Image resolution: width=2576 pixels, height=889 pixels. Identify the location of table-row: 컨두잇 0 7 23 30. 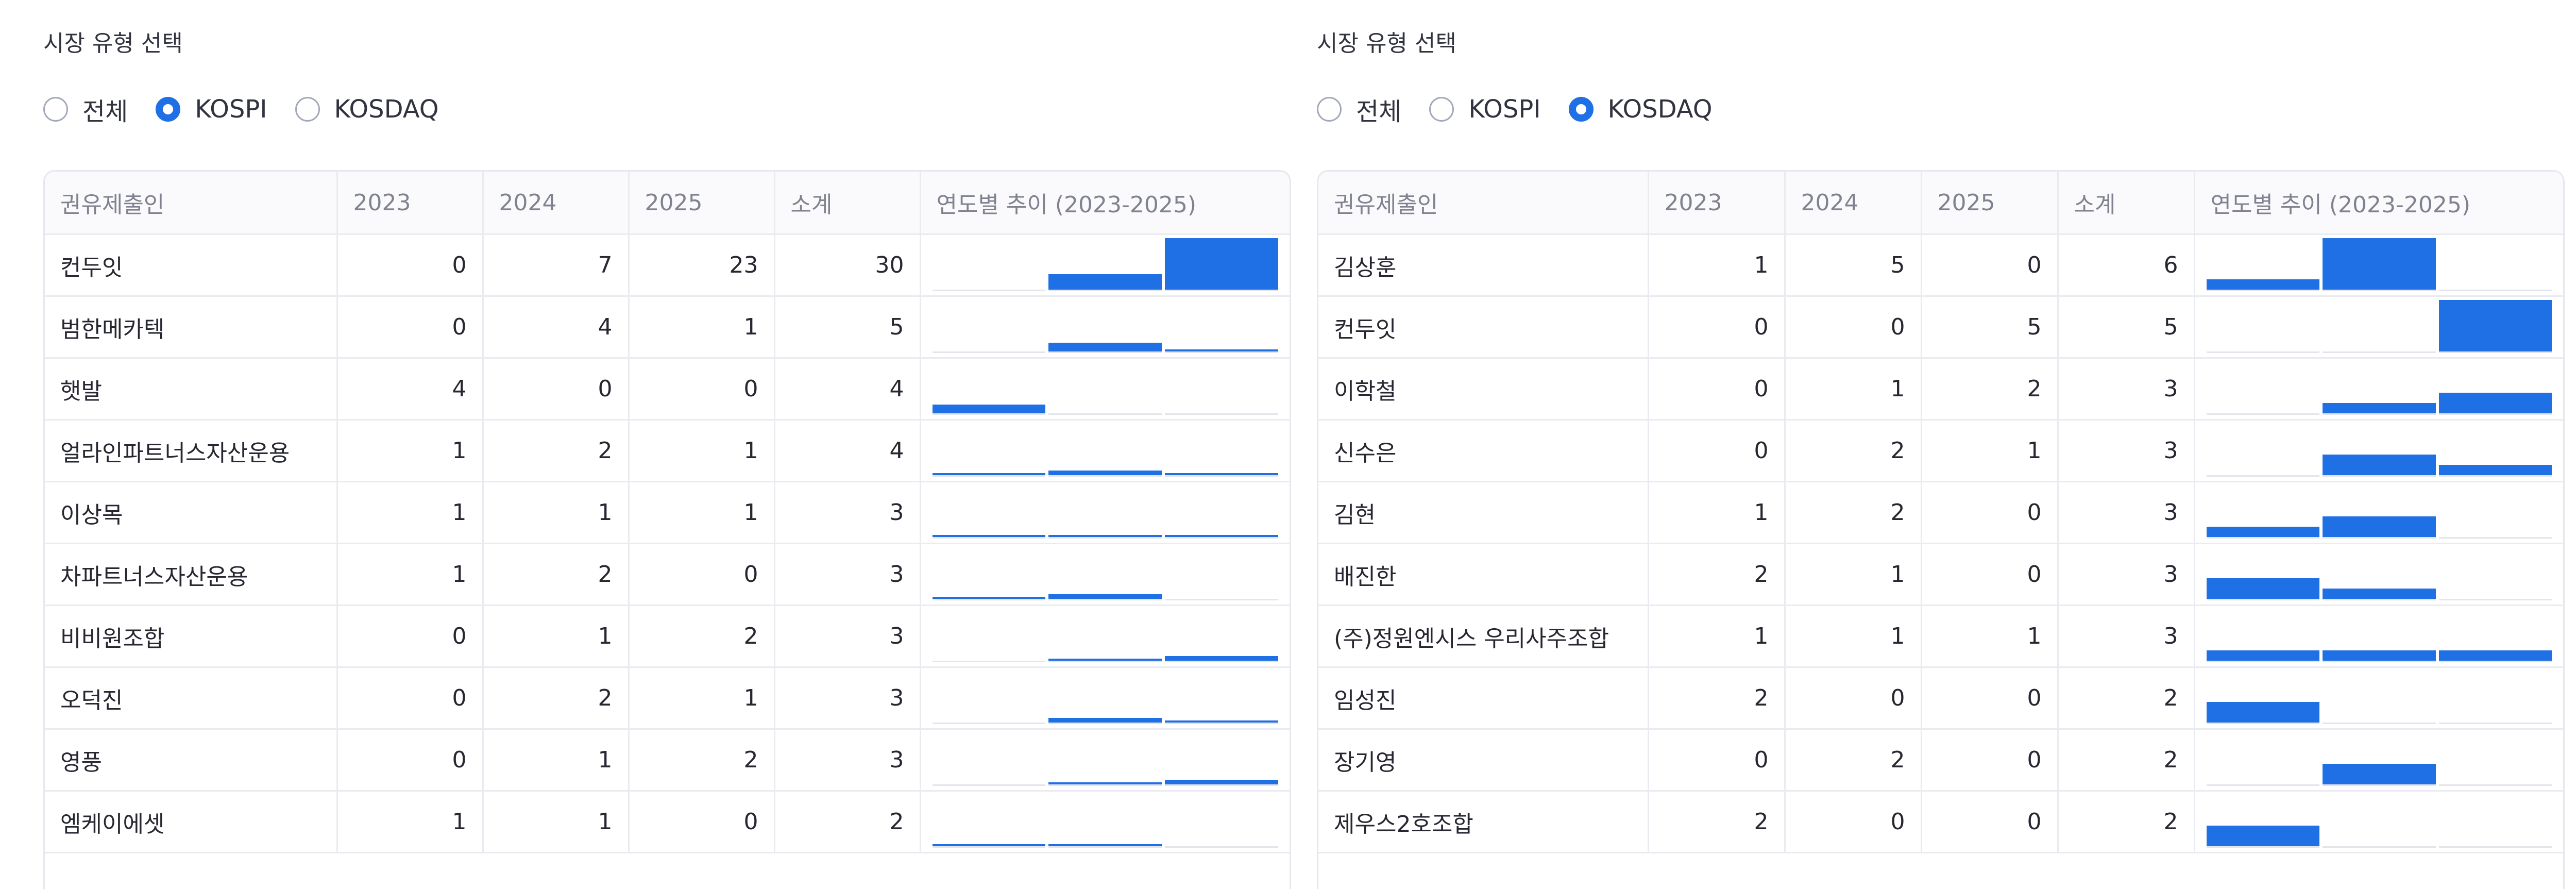
(667, 265).